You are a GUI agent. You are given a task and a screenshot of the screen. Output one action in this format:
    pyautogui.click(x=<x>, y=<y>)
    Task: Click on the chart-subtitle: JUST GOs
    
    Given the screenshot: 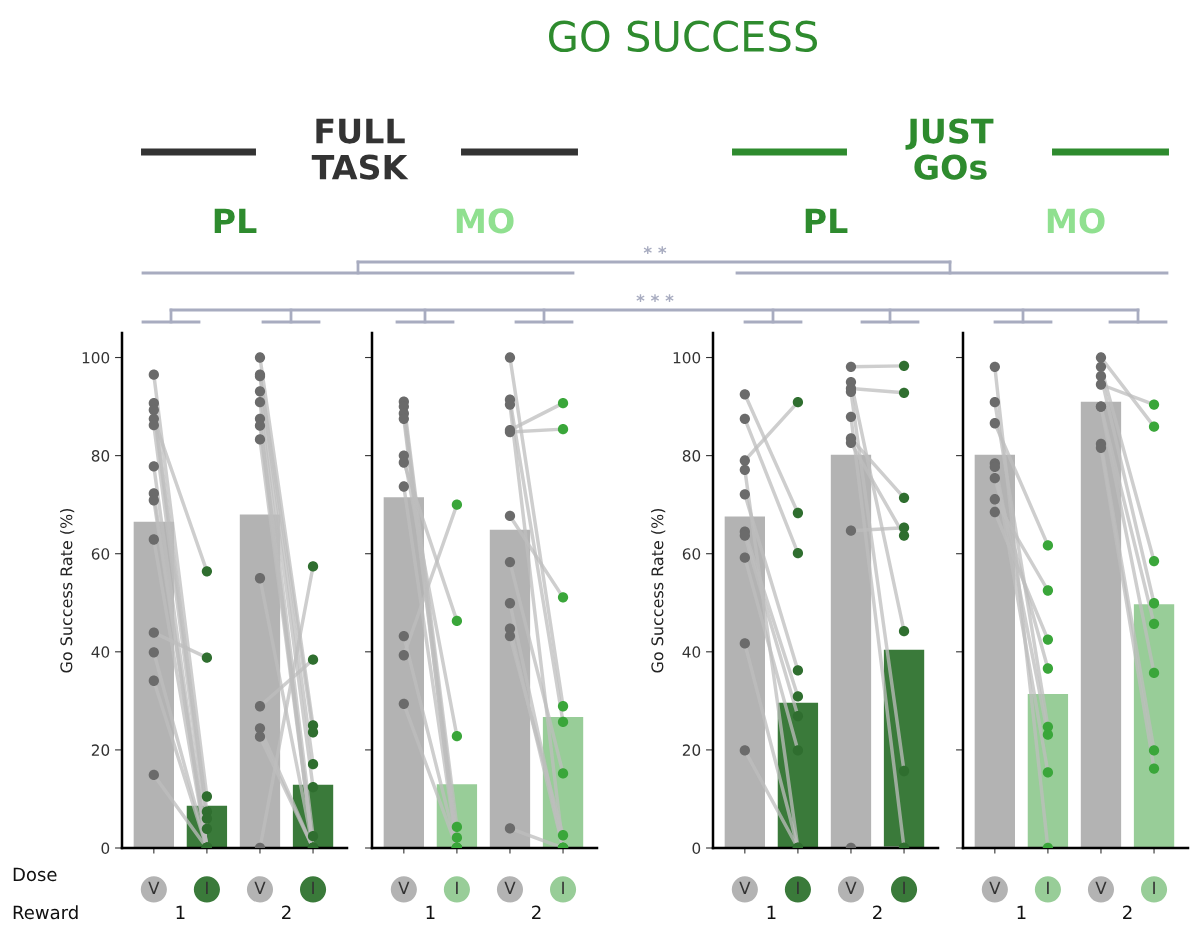 What is the action you would take?
    pyautogui.click(x=949, y=149)
    